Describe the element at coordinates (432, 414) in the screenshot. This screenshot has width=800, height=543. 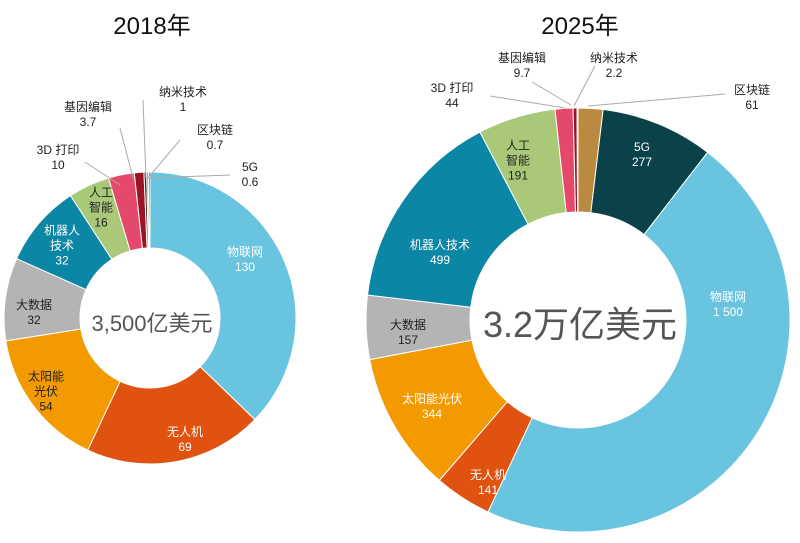
I see `value-label: 344` at that location.